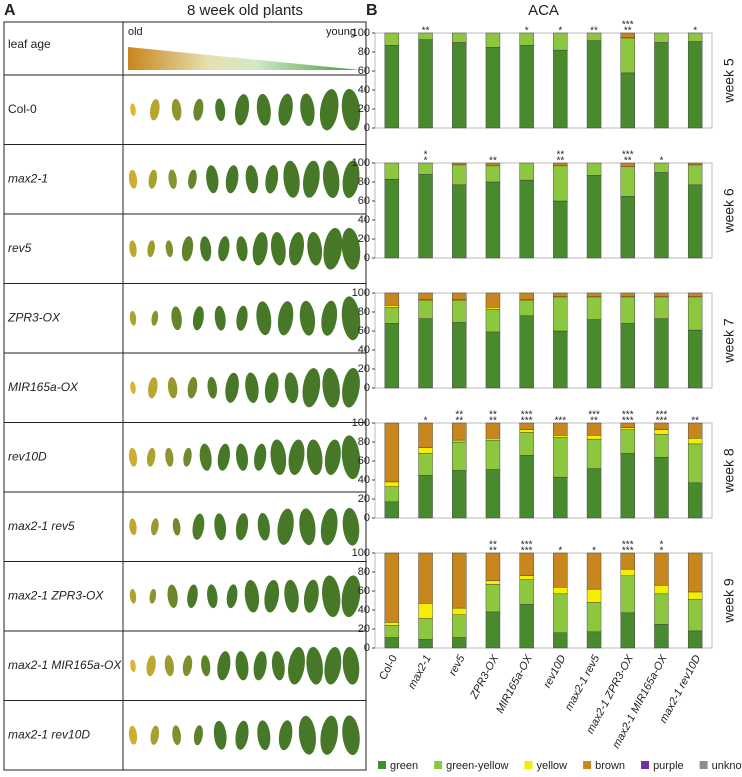  What do you see at coordinates (10, 10) in the screenshot?
I see `panel-label: A` at bounding box center [10, 10].